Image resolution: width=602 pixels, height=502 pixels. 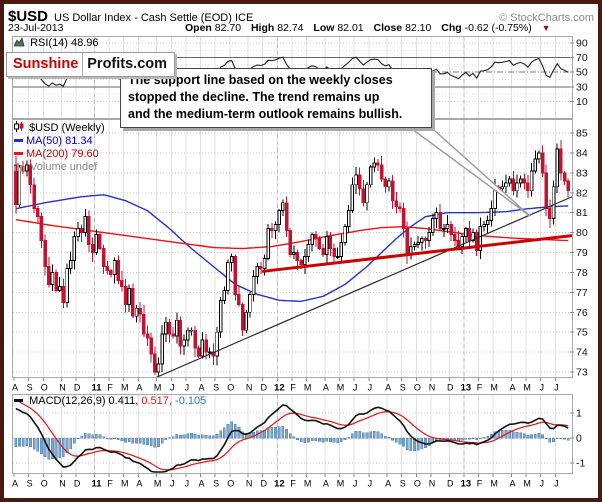 I want to click on rsi-icon, so click(x=19, y=42).